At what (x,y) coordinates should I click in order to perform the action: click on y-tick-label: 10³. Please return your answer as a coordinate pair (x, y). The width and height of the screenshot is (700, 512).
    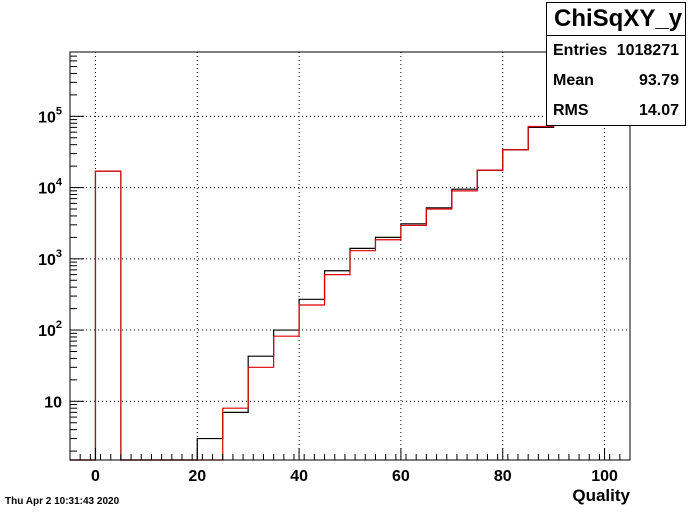
    Looking at the image, I should click on (50, 258).